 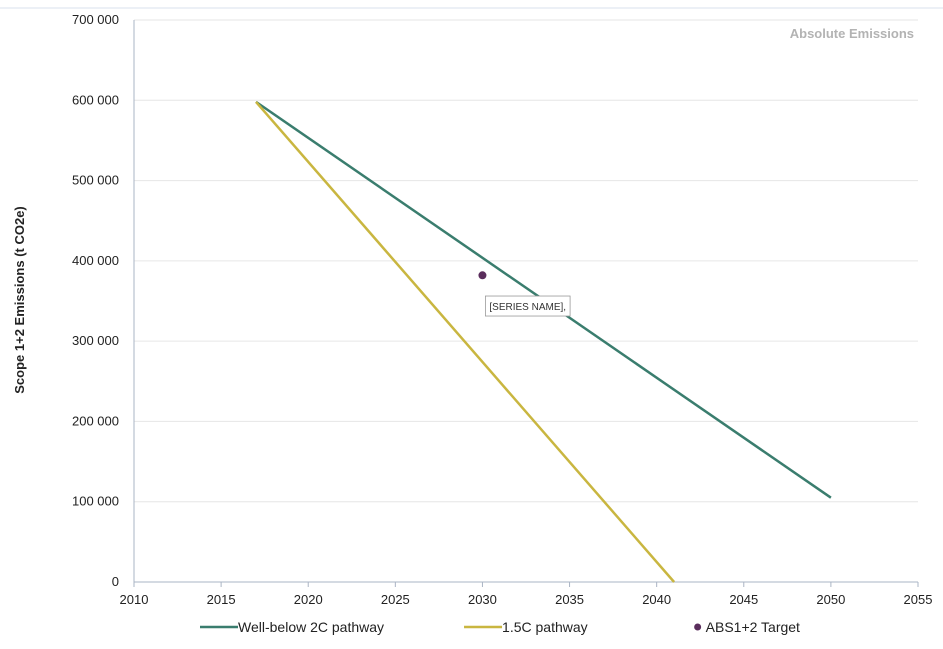 What do you see at coordinates (115, 581) in the screenshot?
I see `y-tick-label: 0` at bounding box center [115, 581].